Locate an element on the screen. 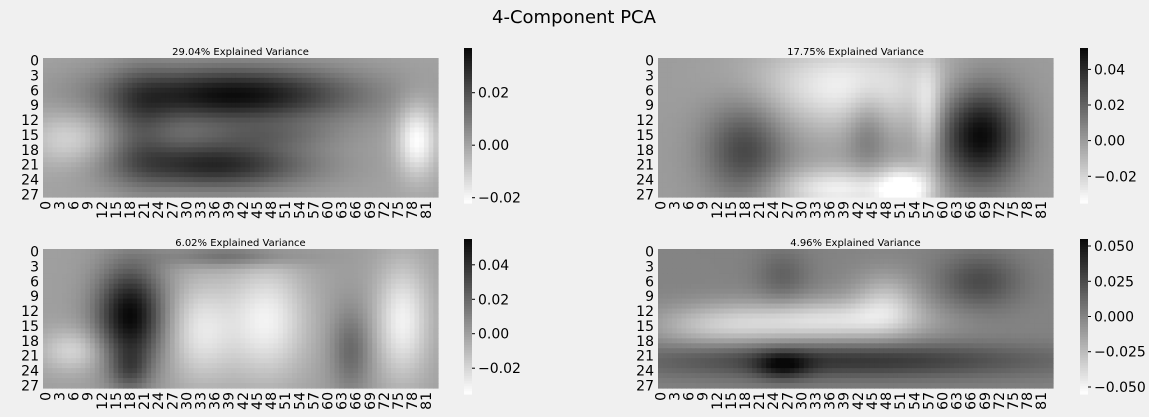  colorbar-segment is located at coordinates (1084, 78).